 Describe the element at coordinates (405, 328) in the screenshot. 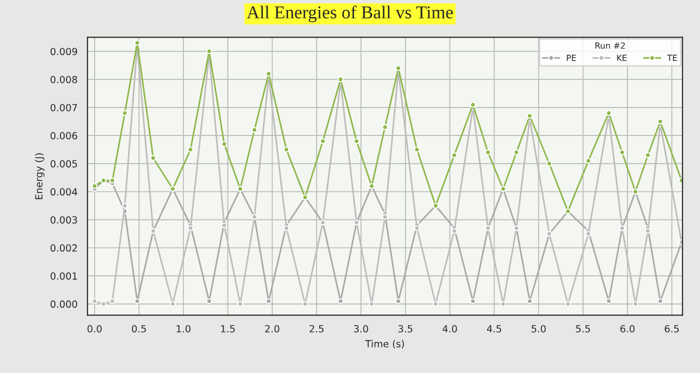

I see `x-tick-label: 3.5` at that location.